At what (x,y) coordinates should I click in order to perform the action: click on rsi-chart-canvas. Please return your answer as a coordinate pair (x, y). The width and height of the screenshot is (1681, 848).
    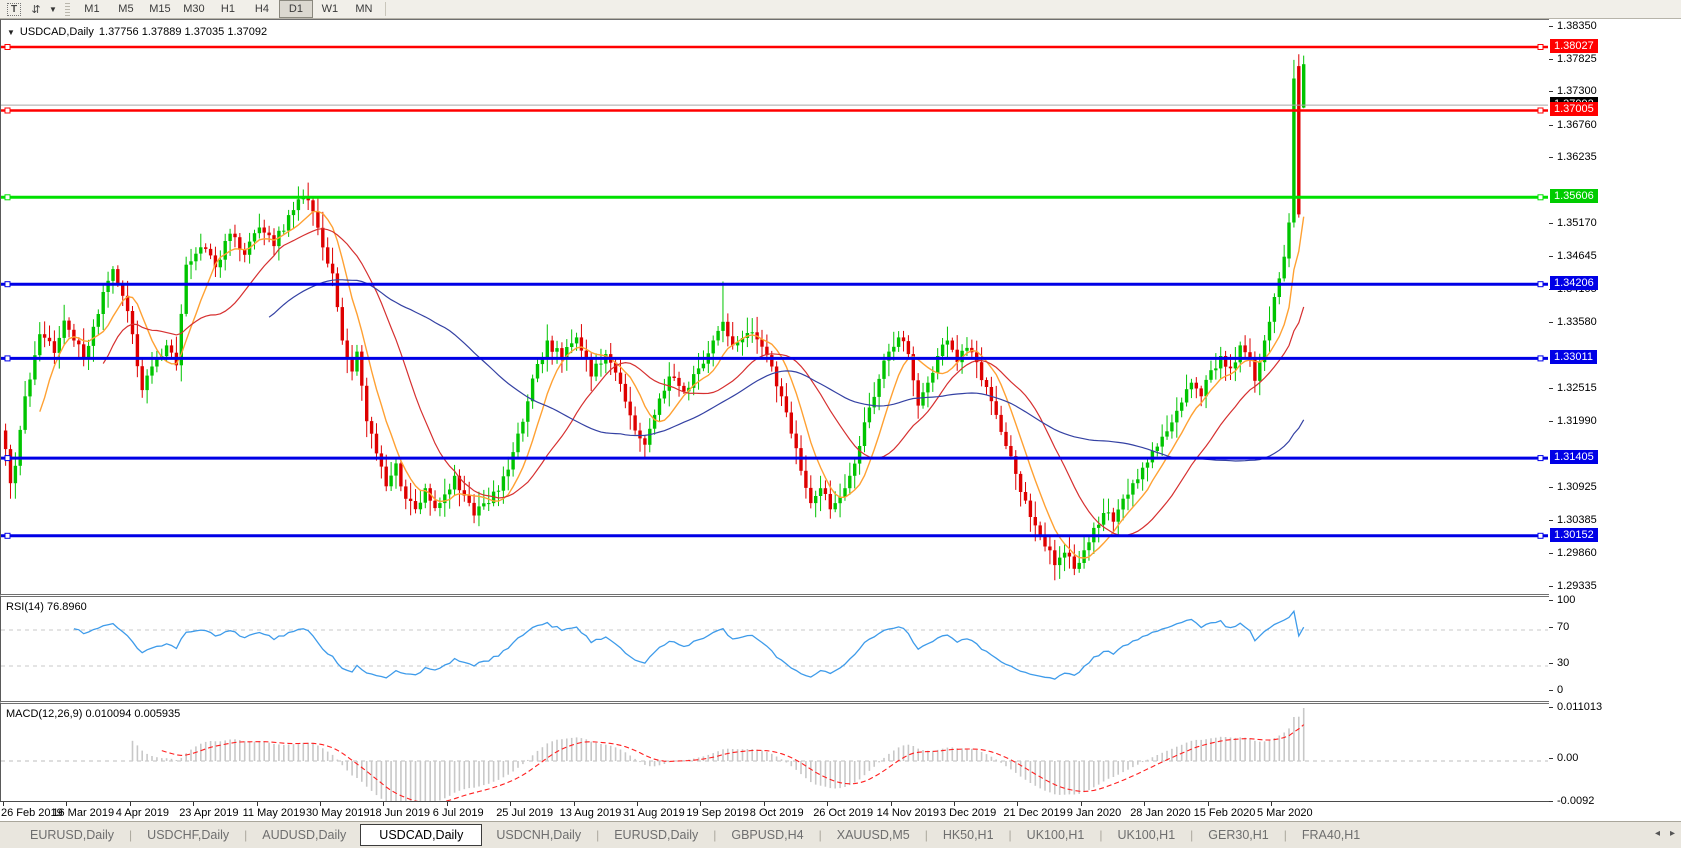
    Looking at the image, I should click on (775, 649).